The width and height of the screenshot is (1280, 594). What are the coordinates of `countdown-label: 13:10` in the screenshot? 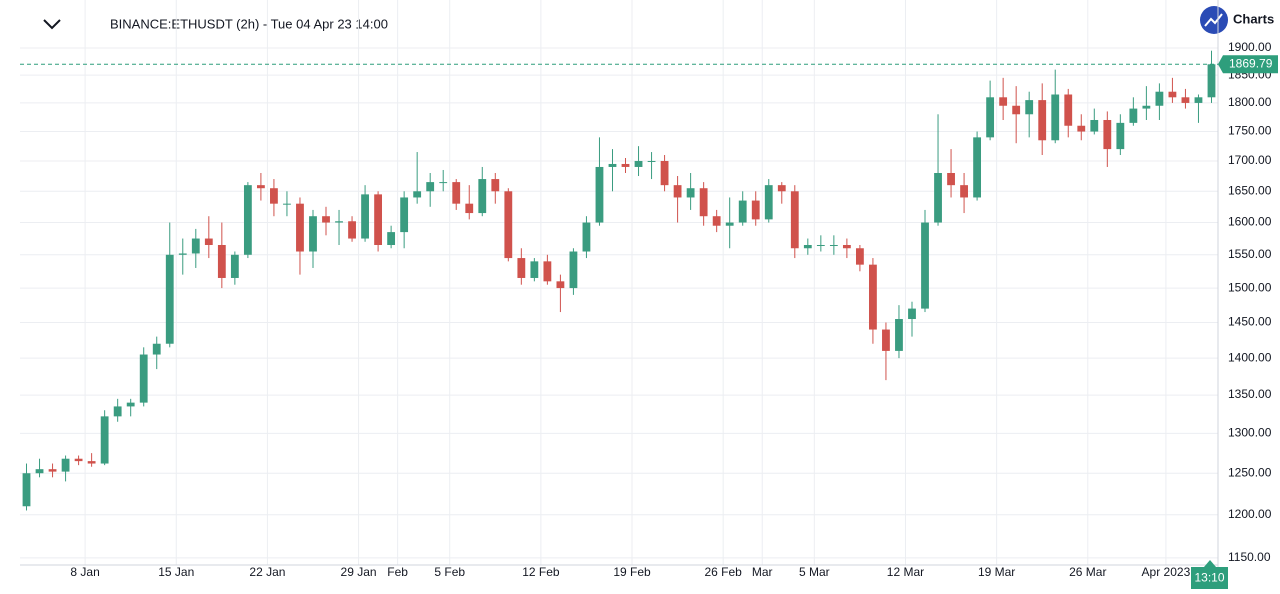 It's located at (1209, 578).